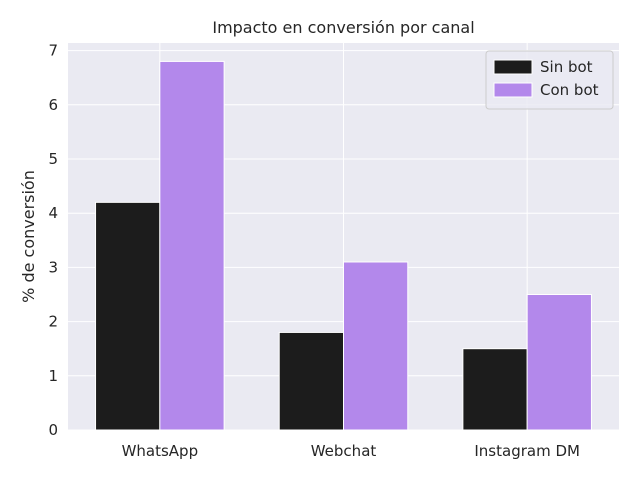 This screenshot has height=480, width=640. What do you see at coordinates (343, 27) in the screenshot?
I see `chart-title: Impacto en conversión por canal` at bounding box center [343, 27].